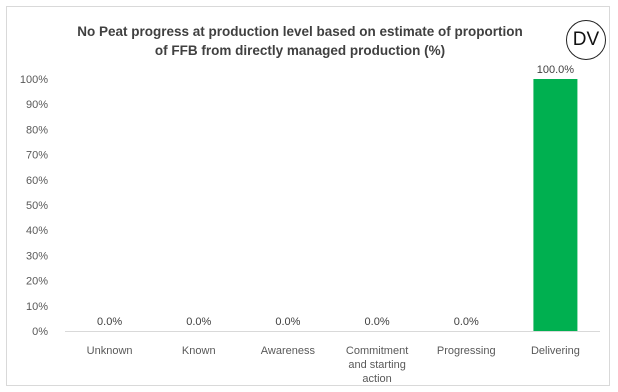 This screenshot has height=392, width=618. I want to click on x-category-label-line: Unknown, so click(110, 351).